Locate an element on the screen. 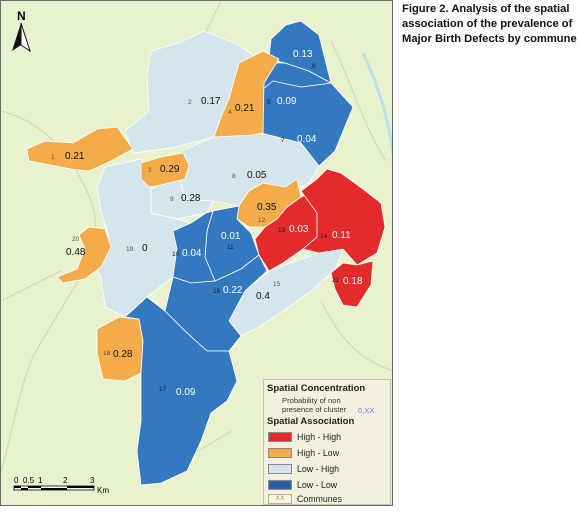  commune-21-value-label: 0.18 is located at coordinates (353, 281).